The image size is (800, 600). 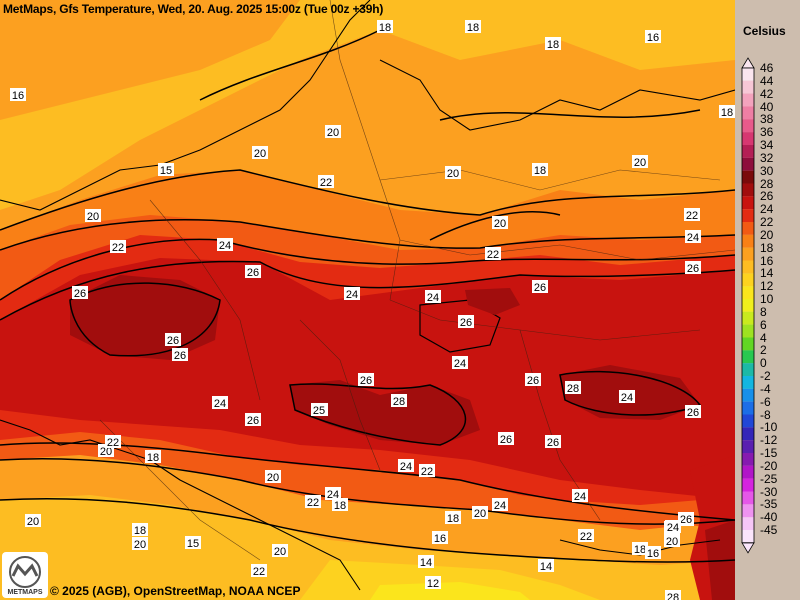 I want to click on contour-label: 18, so click(x=340, y=506).